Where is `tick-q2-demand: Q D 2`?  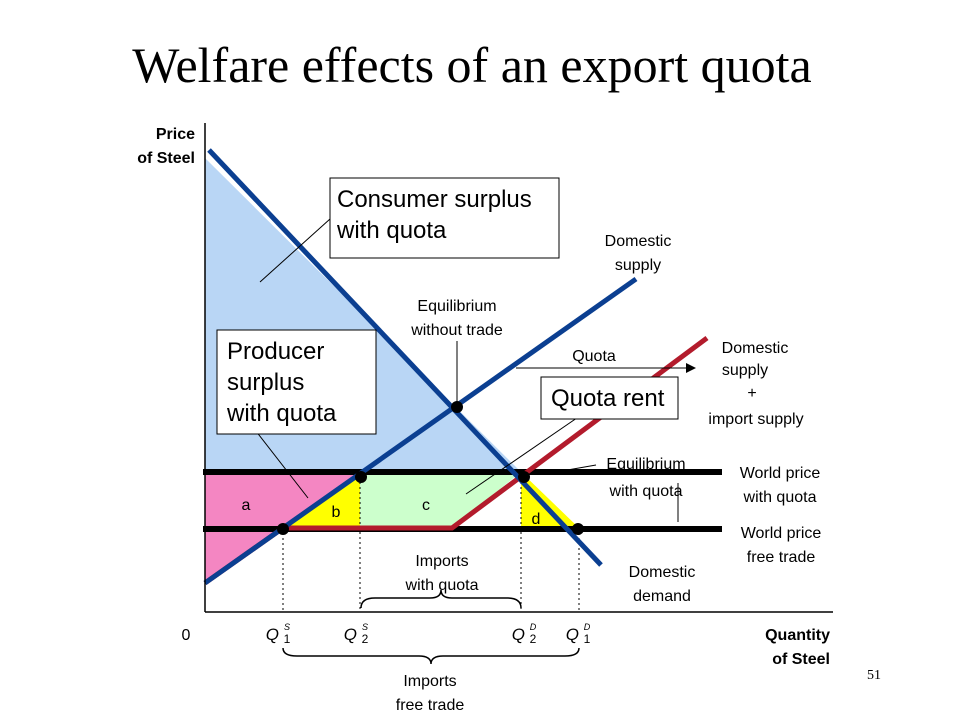 tick-q2-demand: Q D 2 is located at coordinates (524, 634).